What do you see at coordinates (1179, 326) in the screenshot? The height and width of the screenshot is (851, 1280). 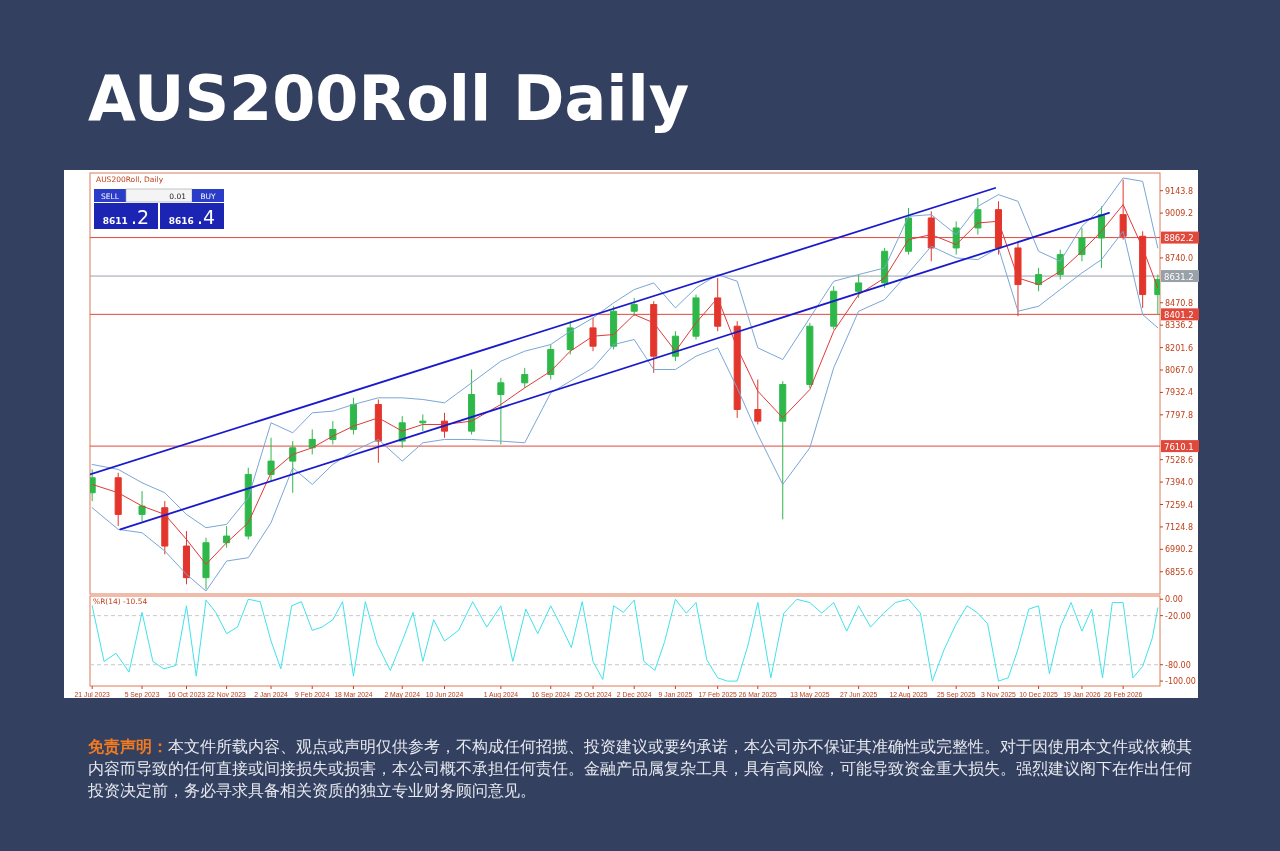 I see `y-tick-label: 8336.2` at bounding box center [1179, 326].